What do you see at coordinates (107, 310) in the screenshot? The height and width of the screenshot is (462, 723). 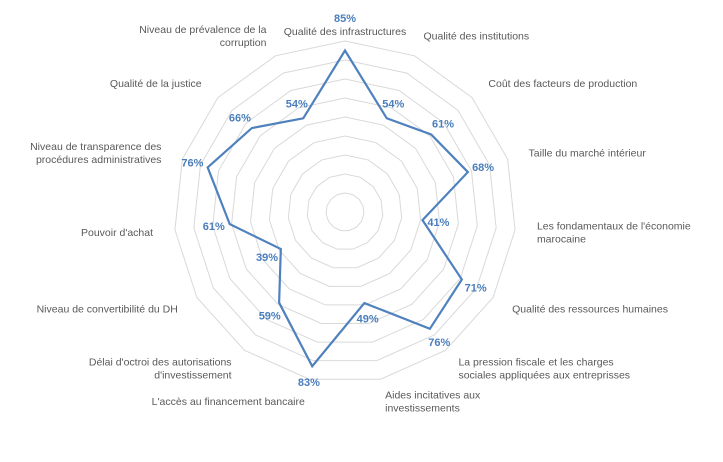 I see `category-label: Niveau de convertibilité du DH` at bounding box center [107, 310].